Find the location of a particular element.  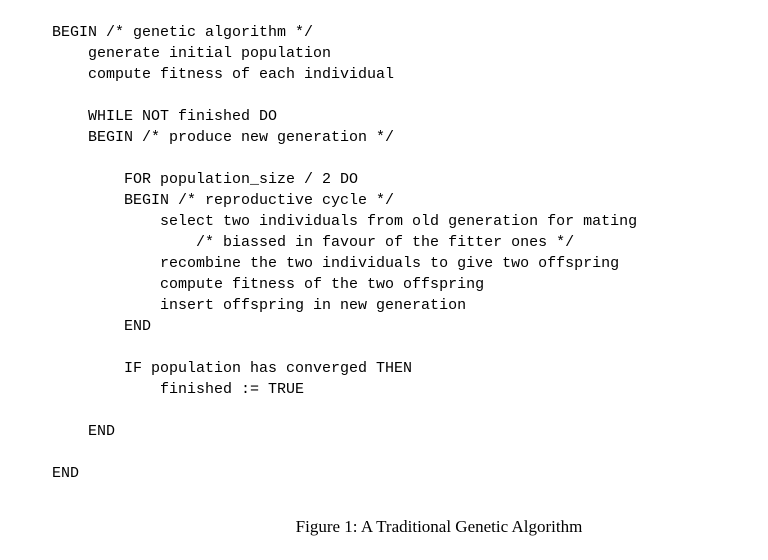

code-line: BEGIN /* produce new generation */ is located at coordinates (223, 137).